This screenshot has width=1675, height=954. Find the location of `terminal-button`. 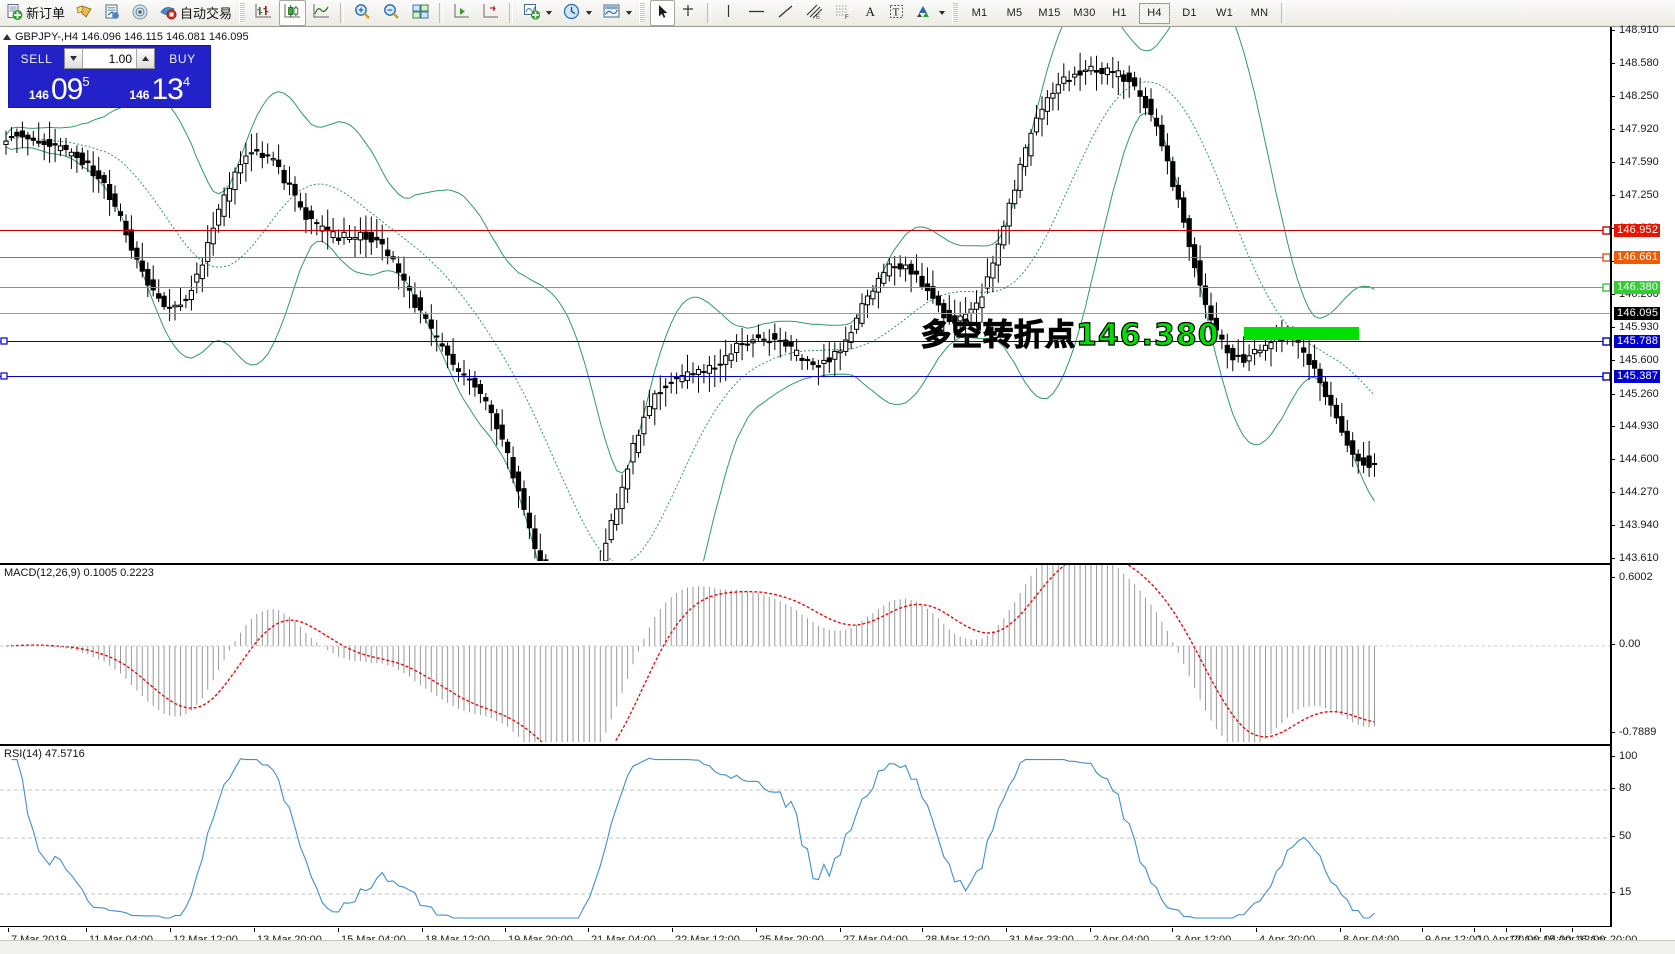

terminal-button is located at coordinates (112, 13).